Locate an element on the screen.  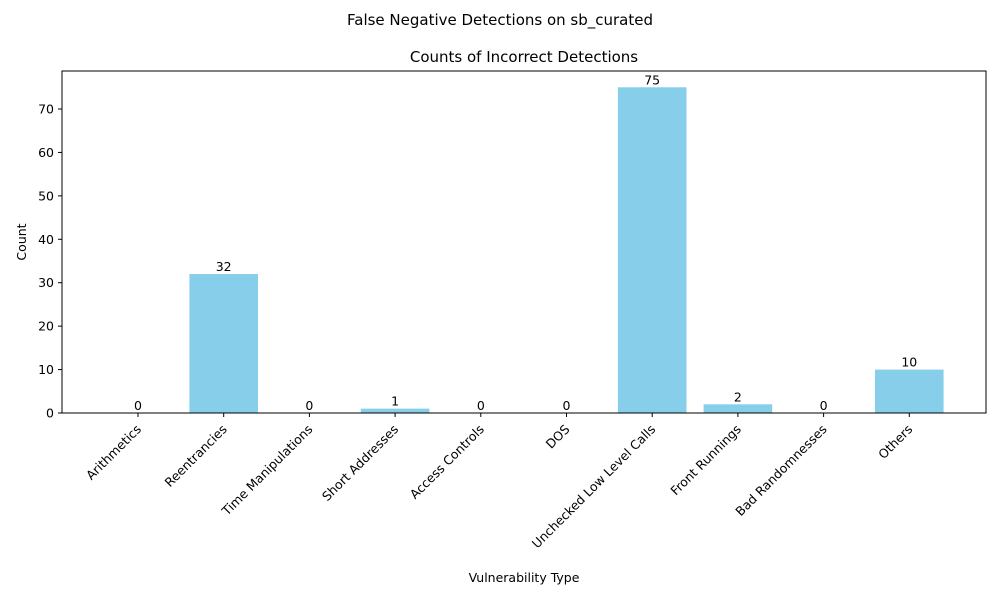
y-tick-label: 40 is located at coordinates (46, 239).